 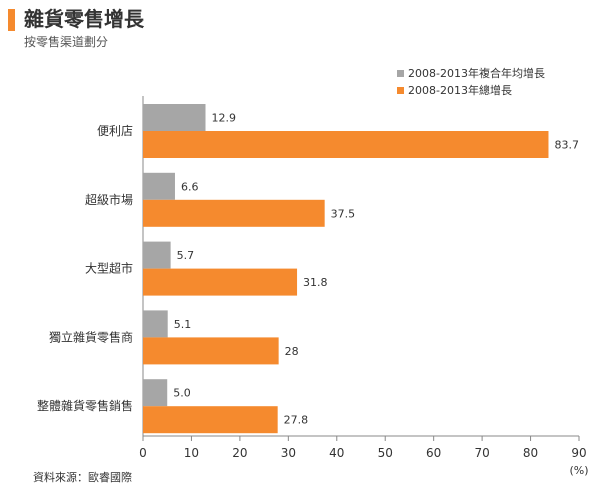 What do you see at coordinates (315, 282) in the screenshot?
I see `data-label-1-2: 31.8` at bounding box center [315, 282].